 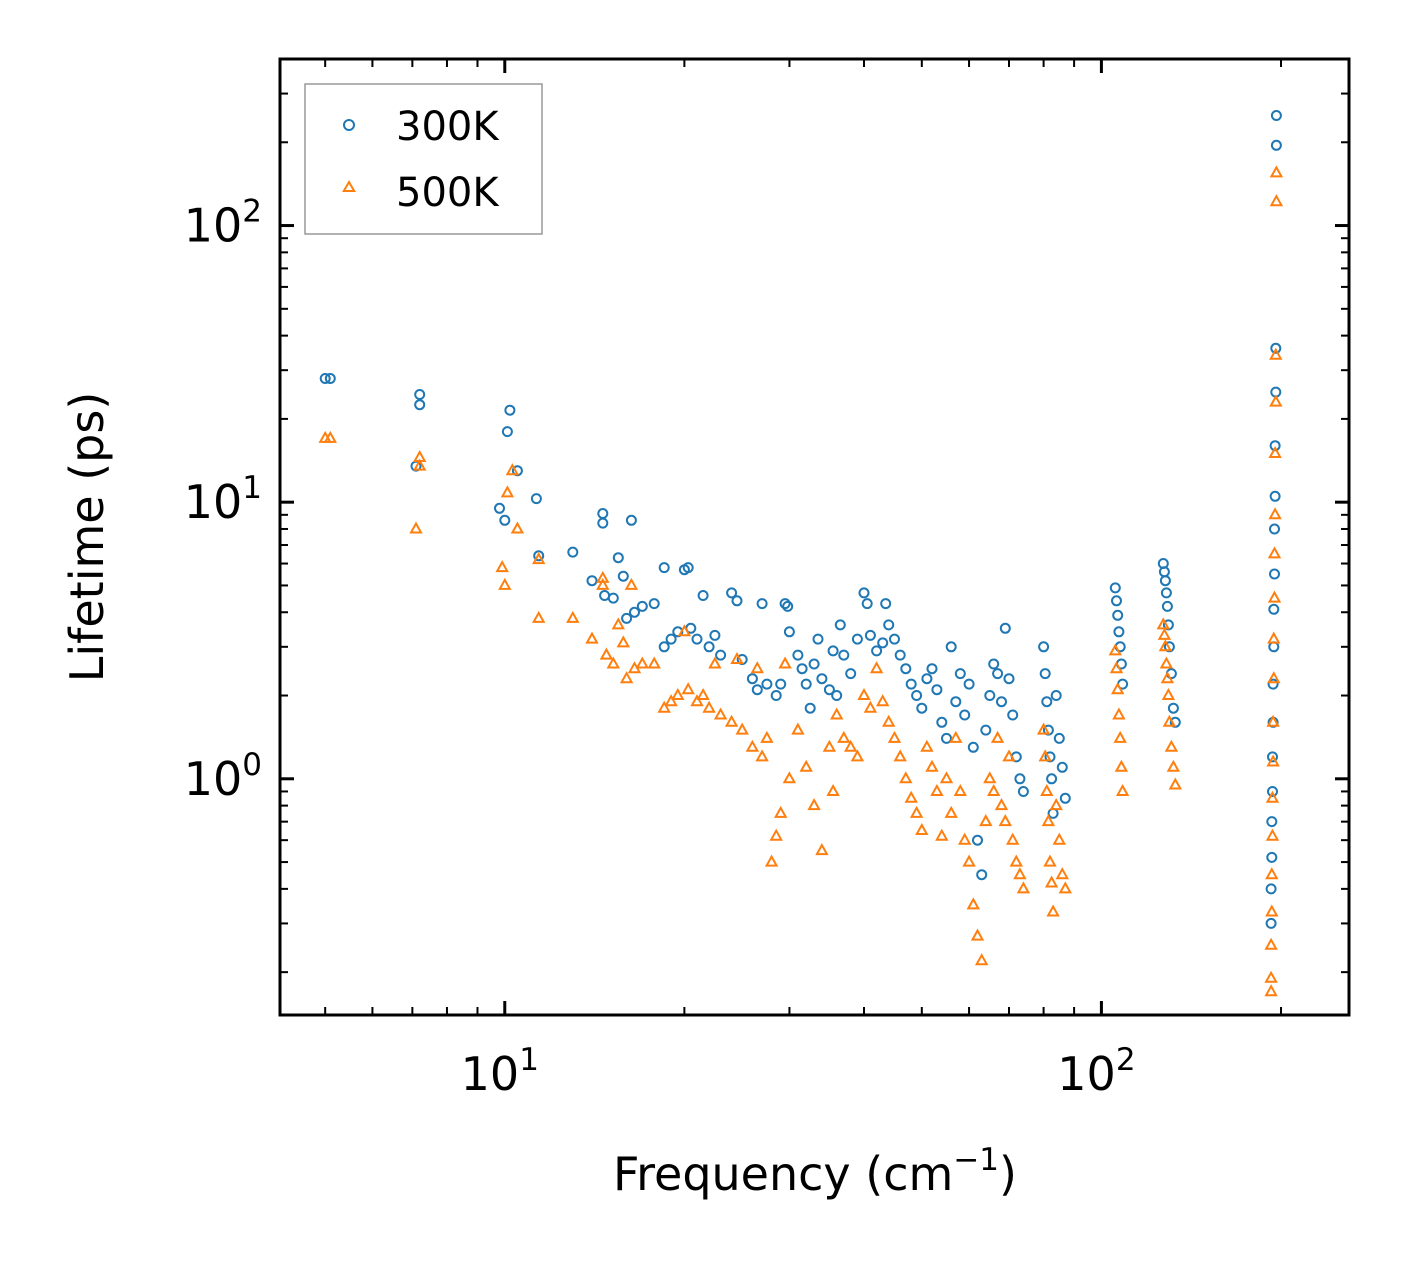 I want to click on x-axis-label-superscript: −1, so click(x=976, y=1160).